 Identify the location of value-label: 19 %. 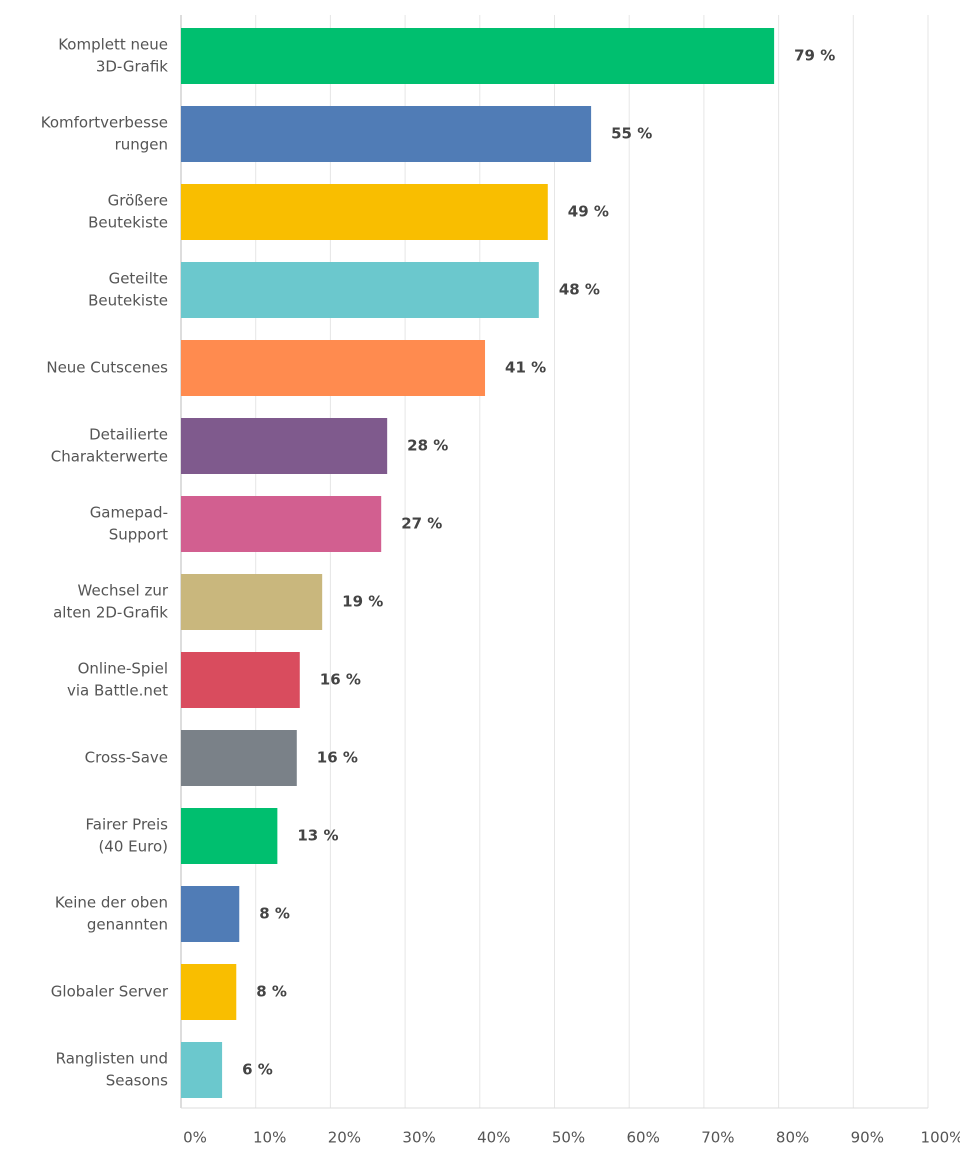
(362, 602).